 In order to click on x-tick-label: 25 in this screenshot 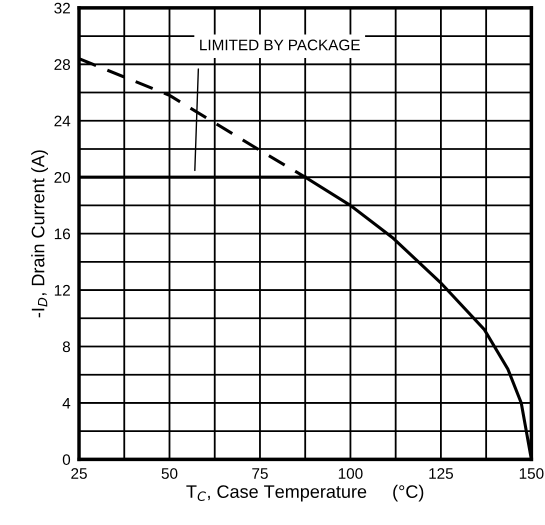, I will do `click(79, 473)`.